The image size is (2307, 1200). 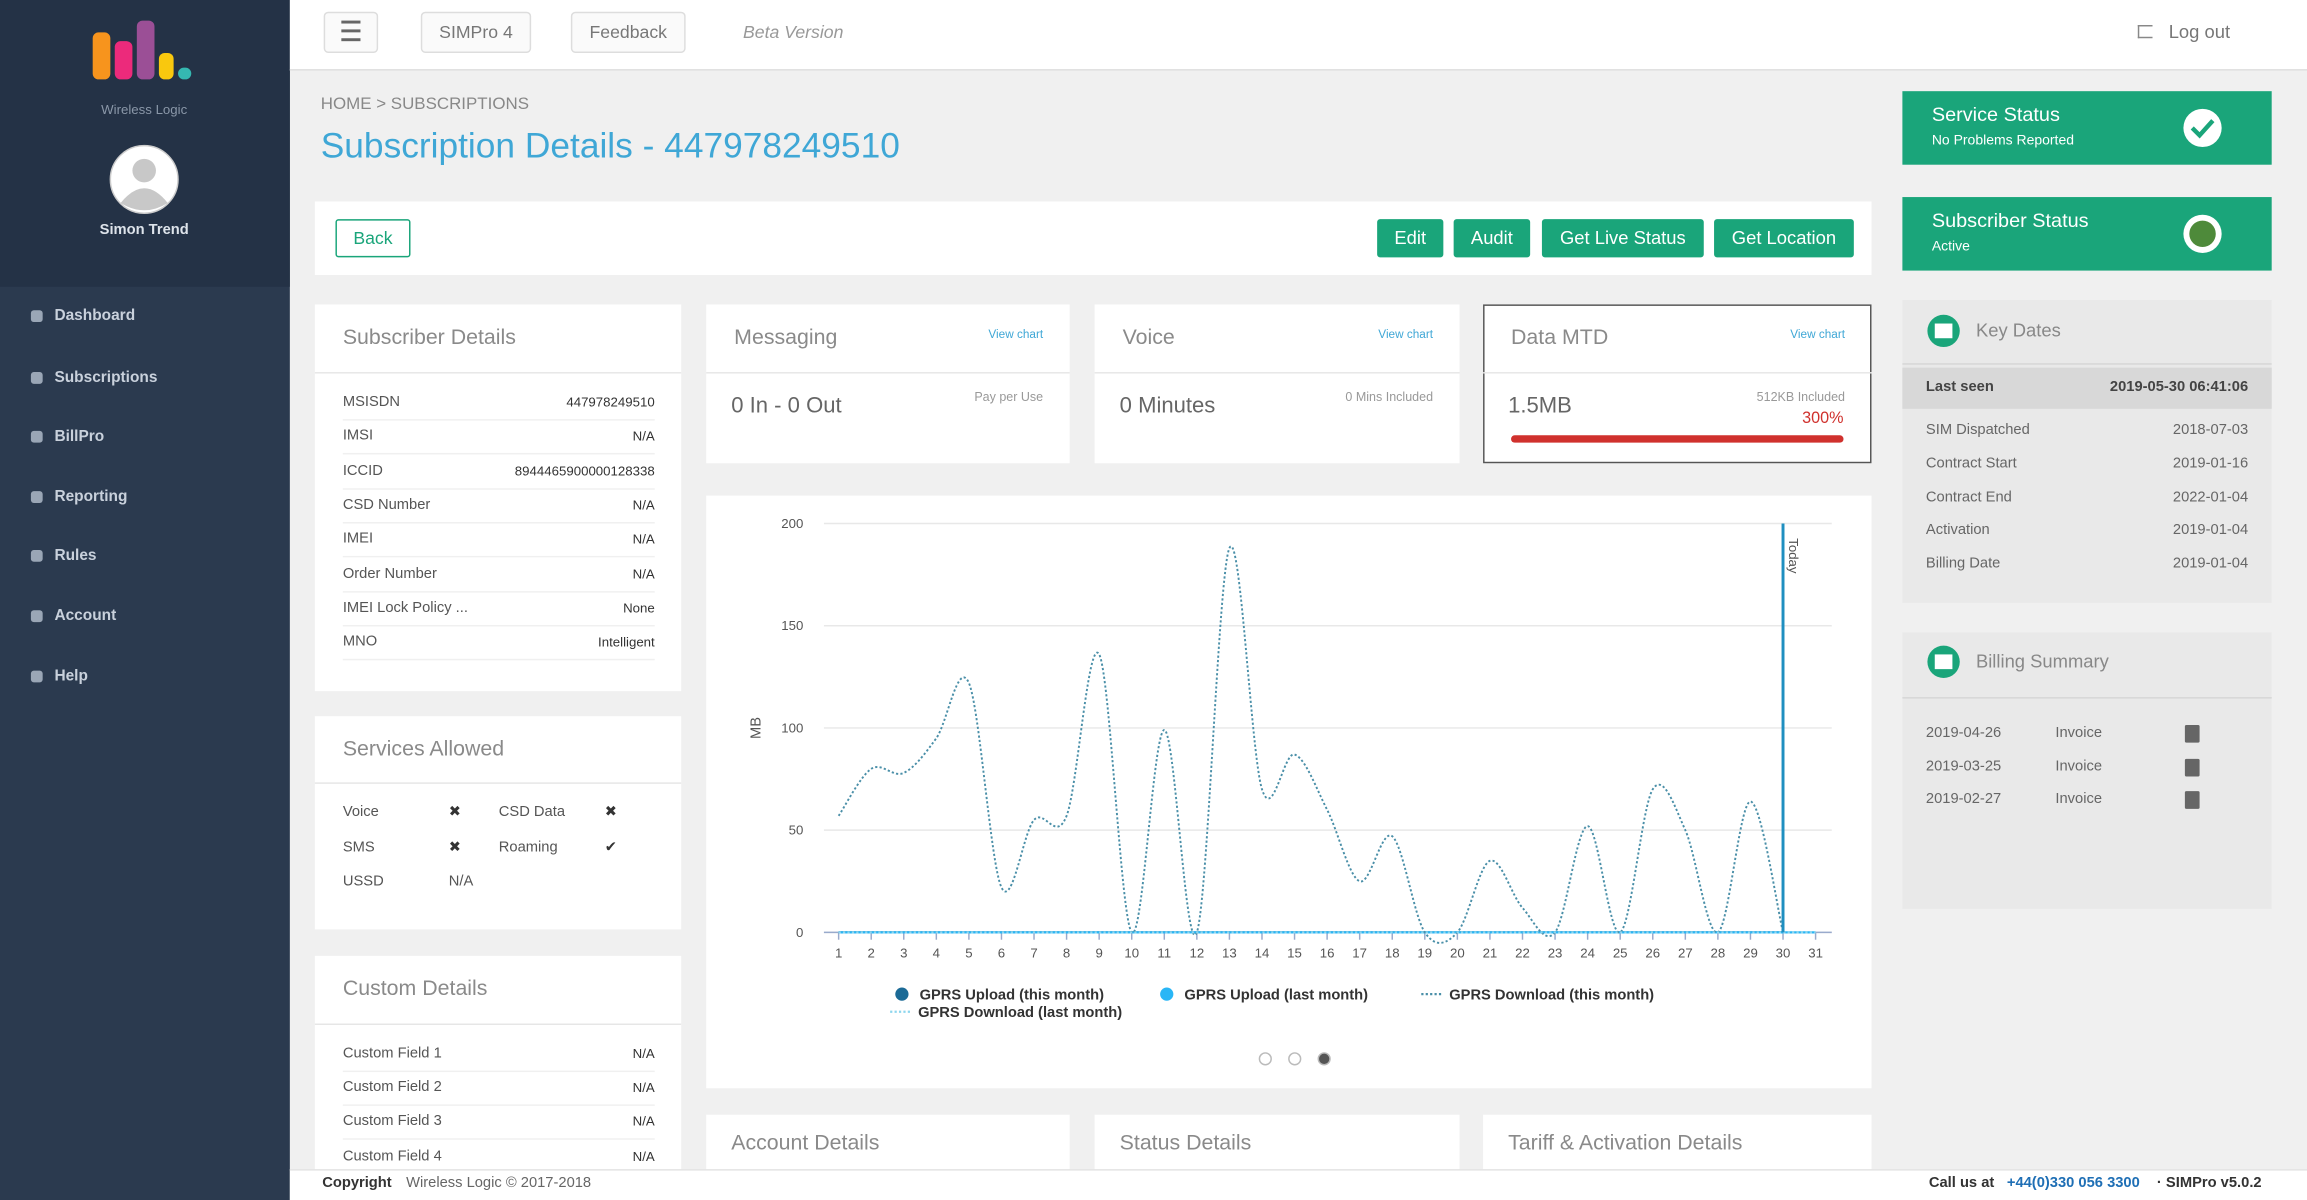 I want to click on back-button, so click(x=373, y=238).